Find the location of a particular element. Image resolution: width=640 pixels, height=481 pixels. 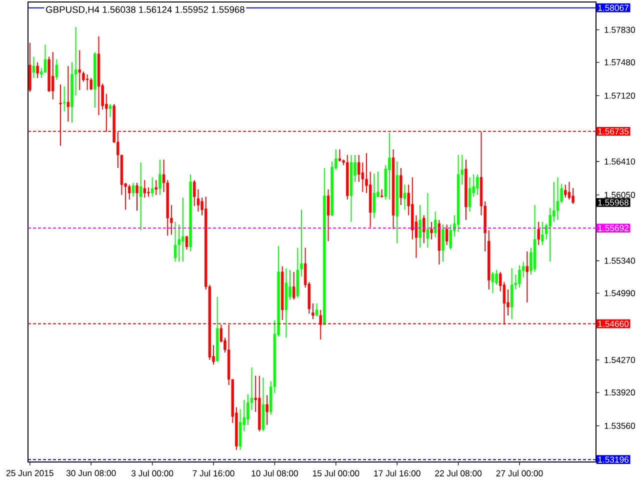

ref-line-label: 1.53196 is located at coordinates (613, 459).